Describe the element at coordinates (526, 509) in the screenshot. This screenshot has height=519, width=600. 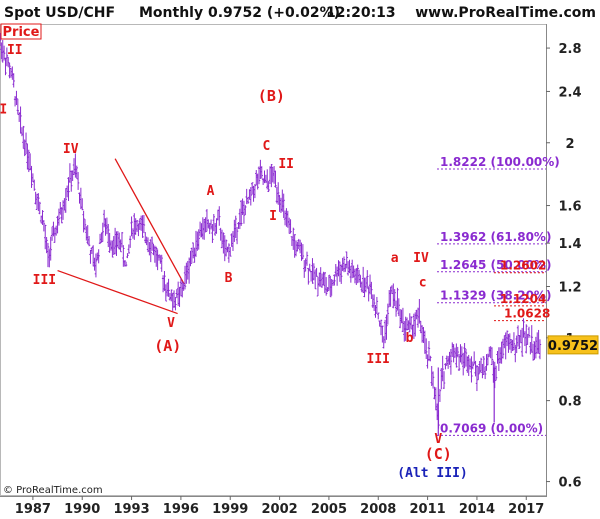
I see `x-tick-label: 2017` at that location.